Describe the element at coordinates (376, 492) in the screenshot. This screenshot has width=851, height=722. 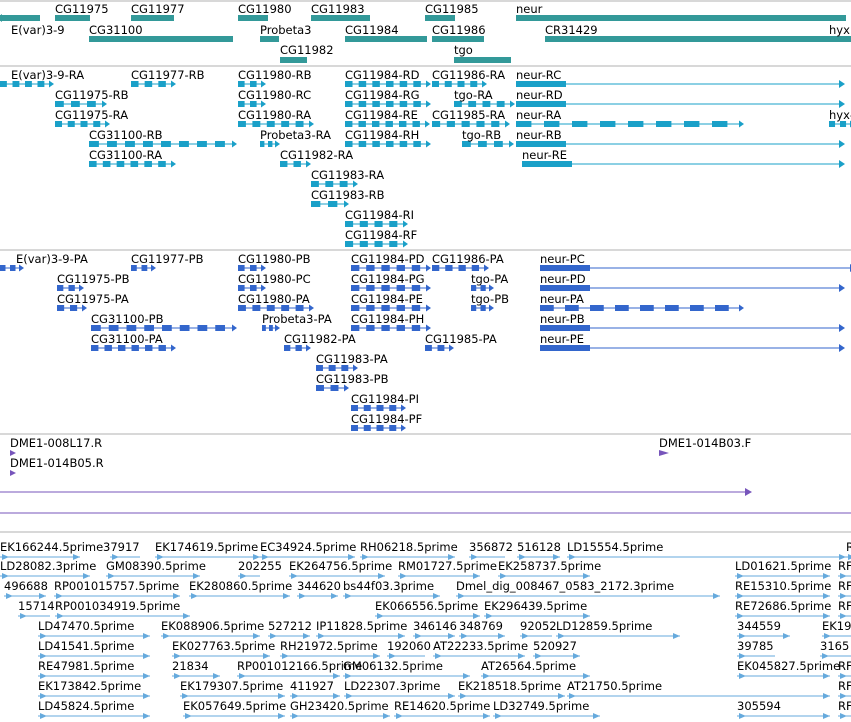
I see `clone-span-line` at that location.